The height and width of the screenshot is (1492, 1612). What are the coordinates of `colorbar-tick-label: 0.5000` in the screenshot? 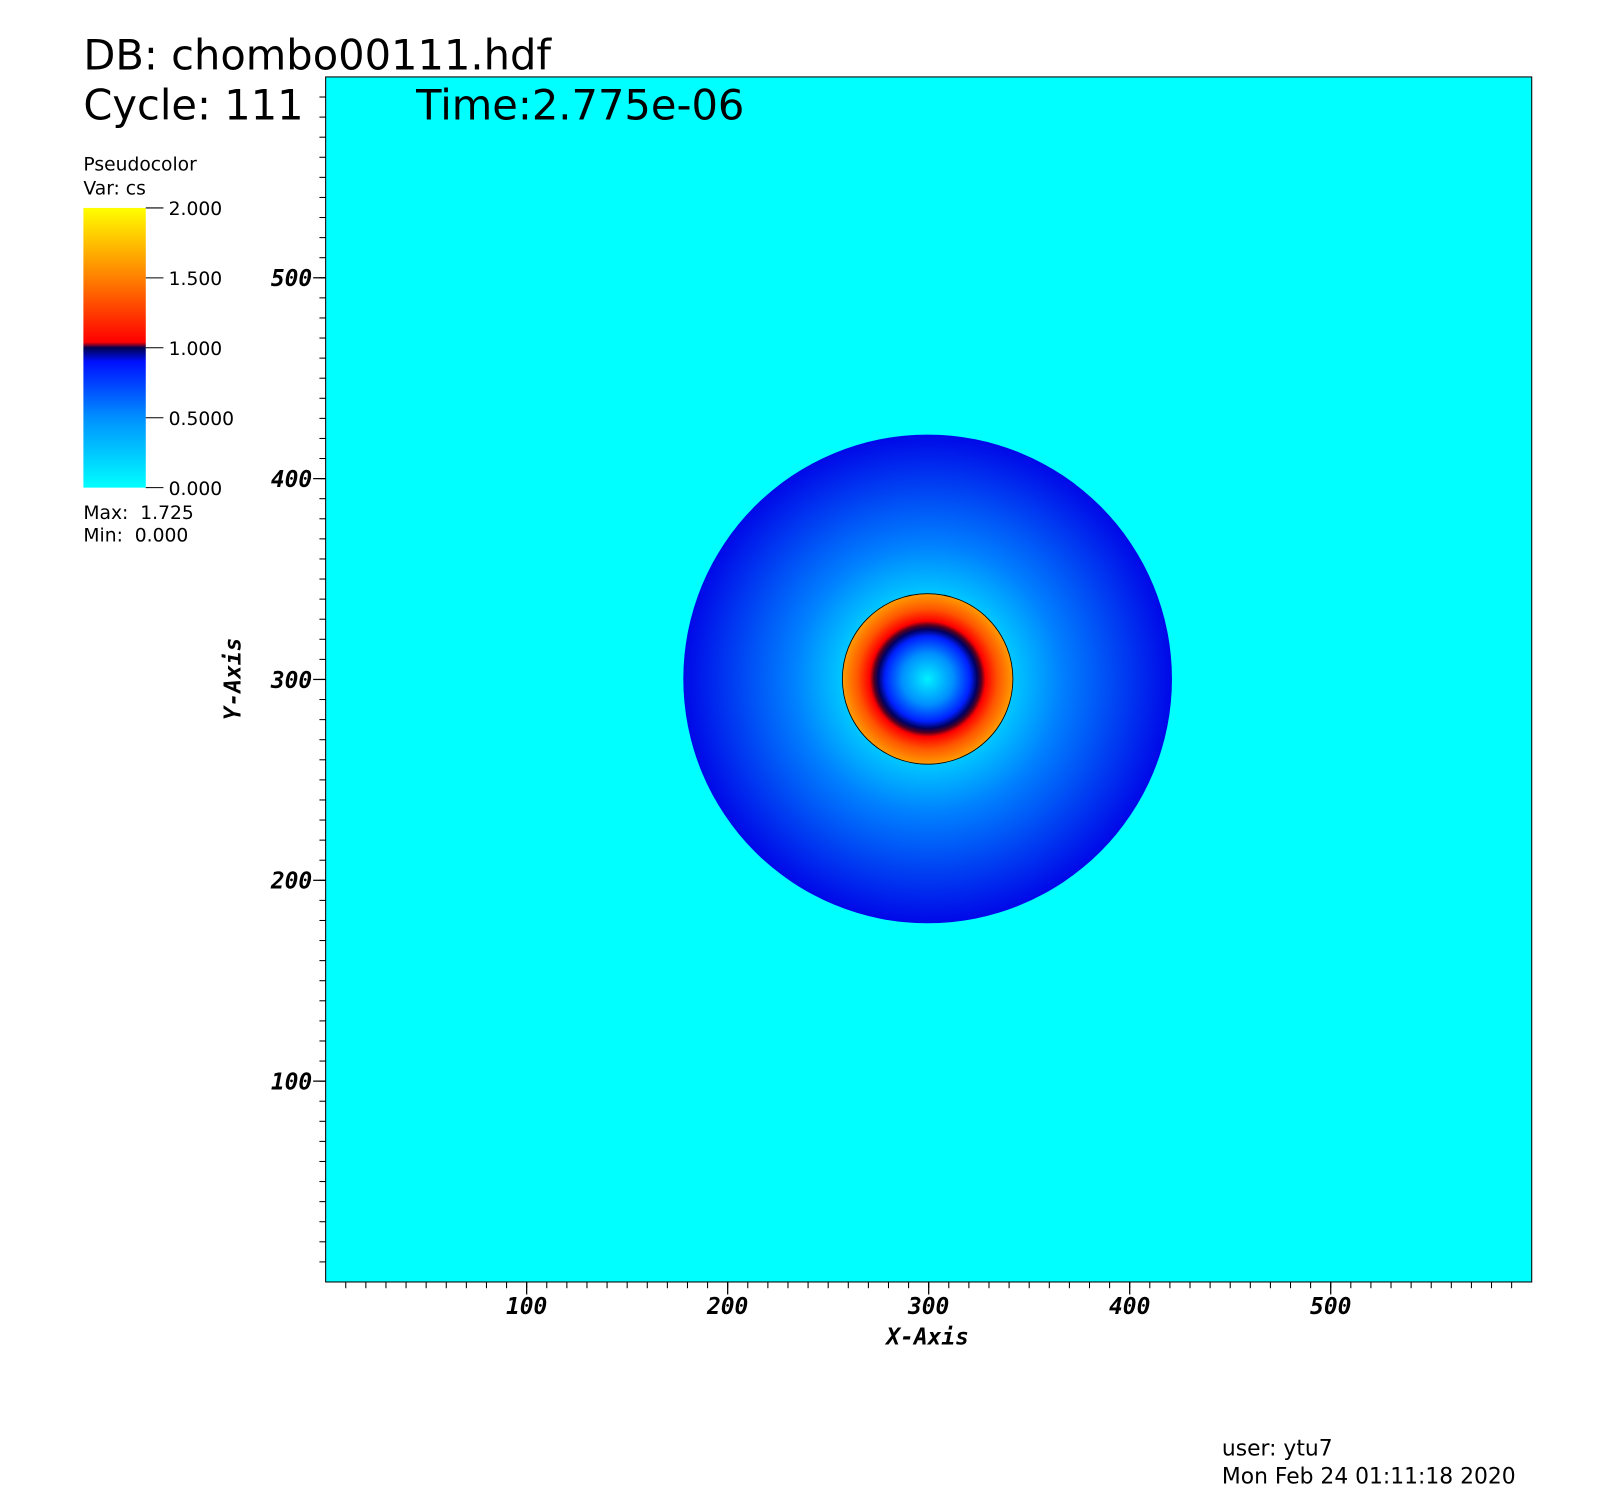 It's located at (201, 419).